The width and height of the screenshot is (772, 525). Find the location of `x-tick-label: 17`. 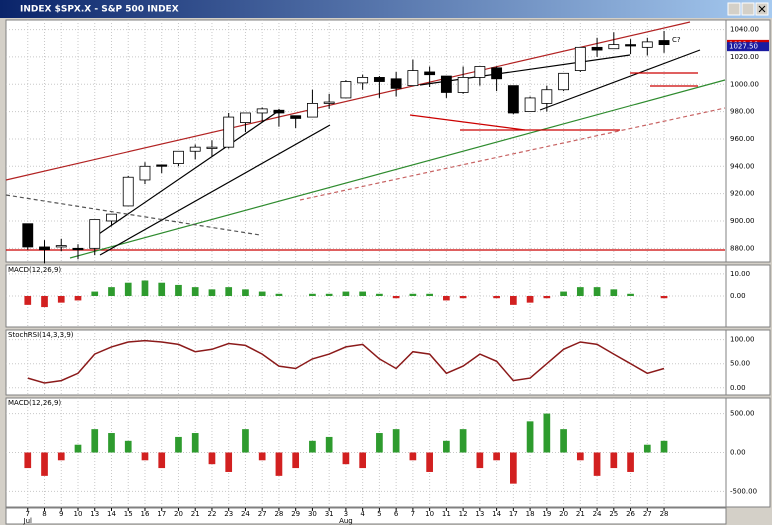

x-tick-label: 17 is located at coordinates (161, 514).